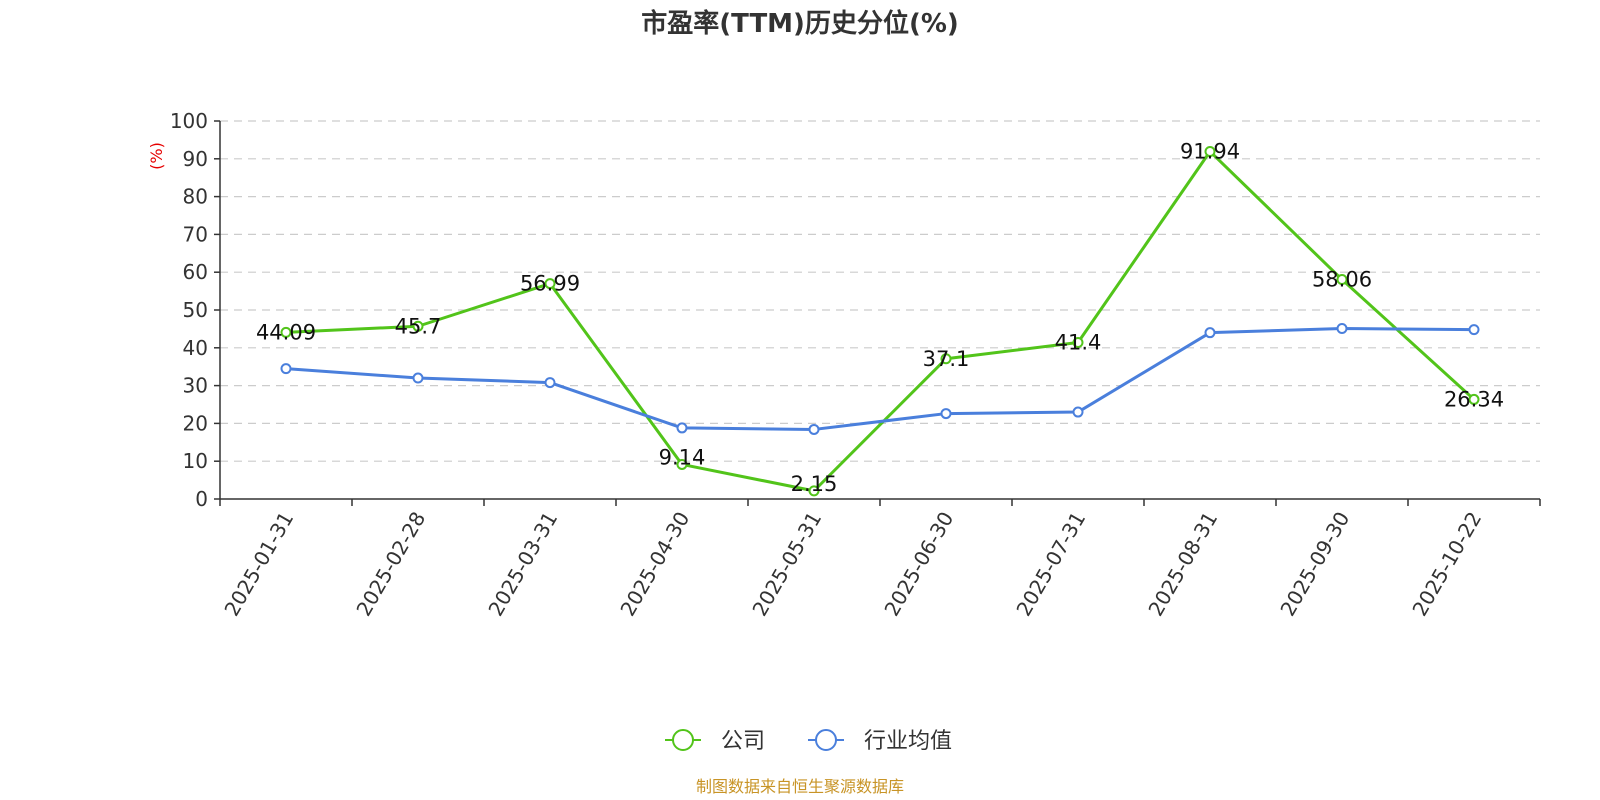  What do you see at coordinates (195, 386) in the screenshot?
I see `y-tick-label: 30` at bounding box center [195, 386].